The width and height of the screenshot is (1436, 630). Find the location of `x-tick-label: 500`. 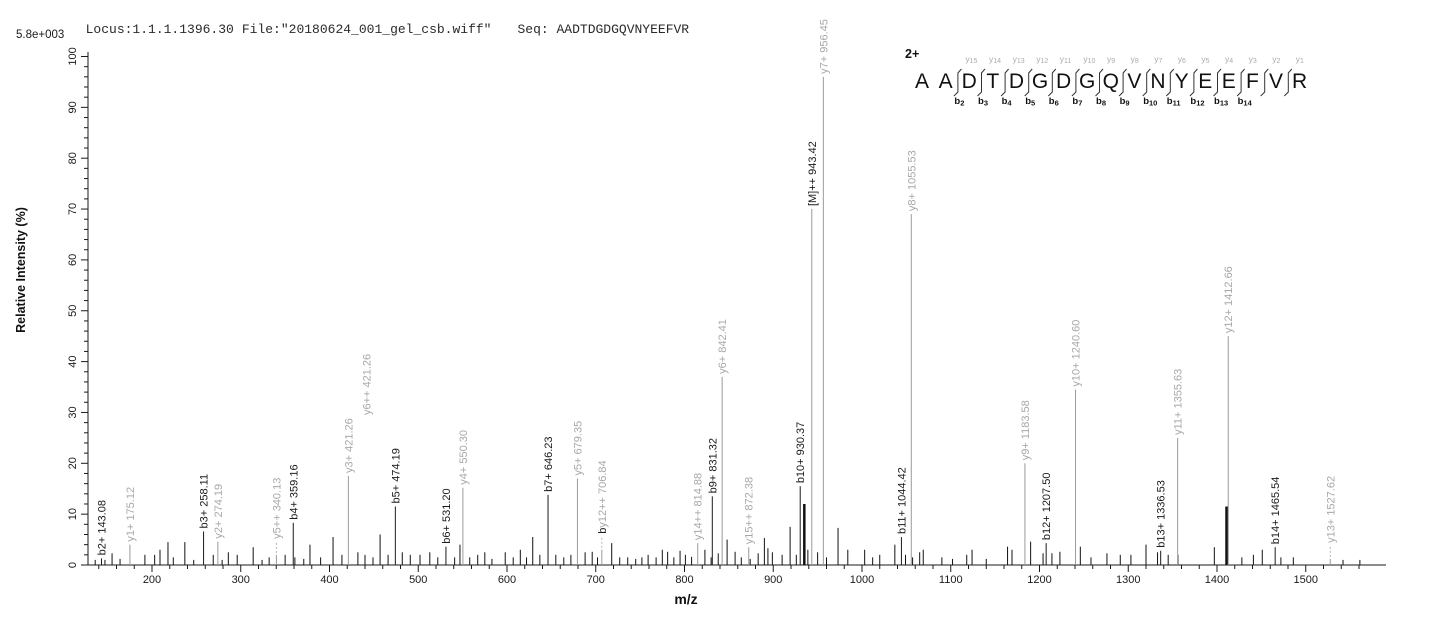

x-tick-label: 500 is located at coordinates (418, 580).